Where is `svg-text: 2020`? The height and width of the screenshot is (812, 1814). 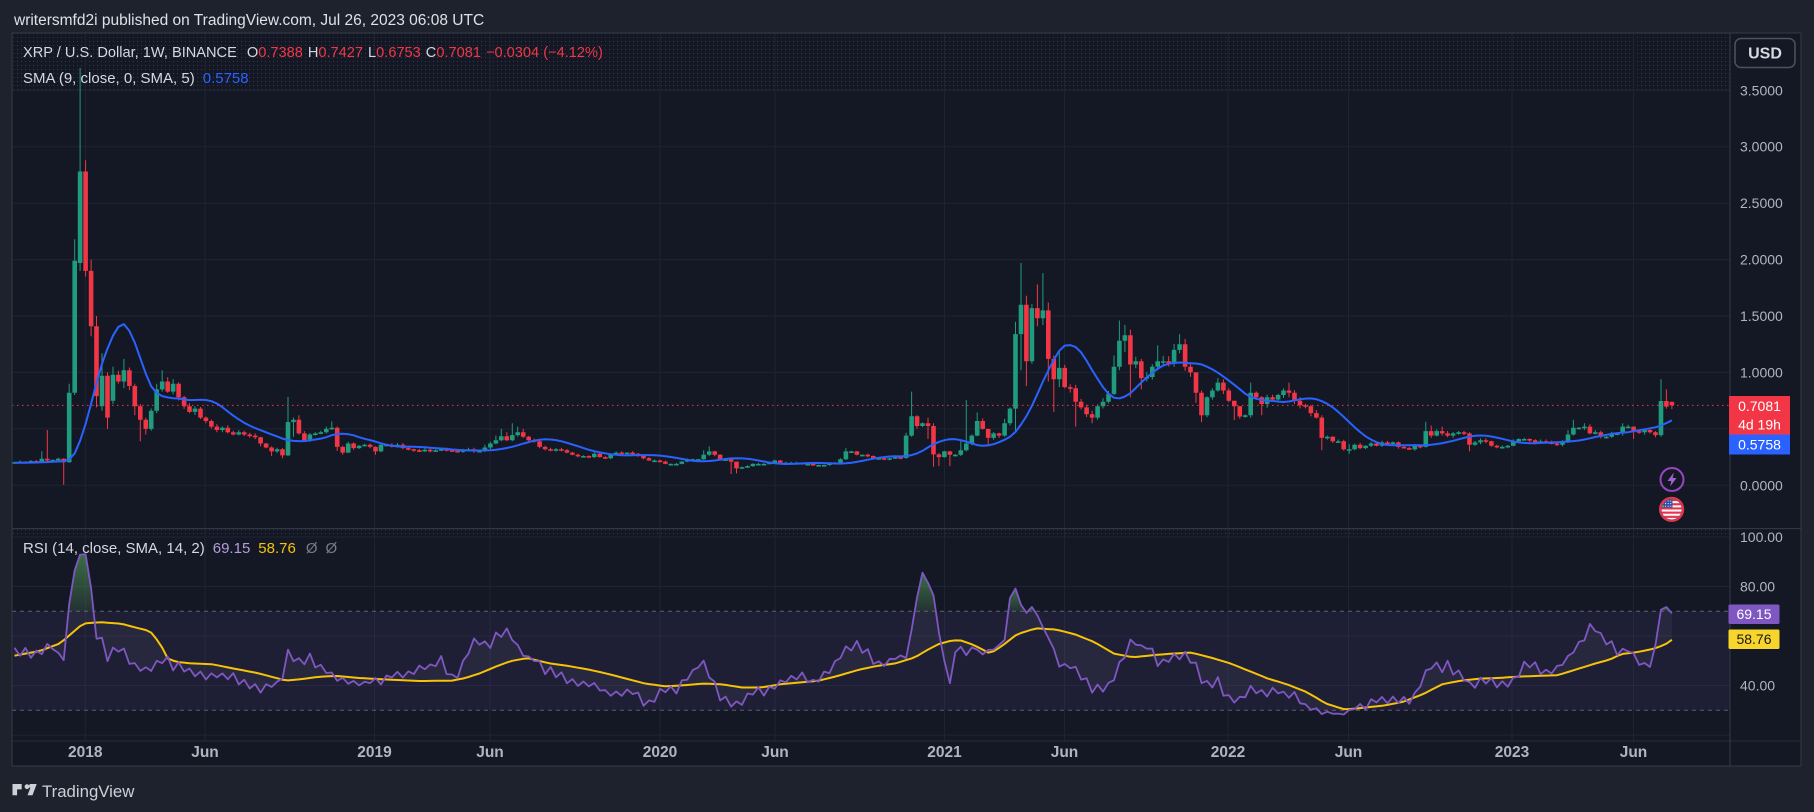
svg-text: 2020 is located at coordinates (660, 752).